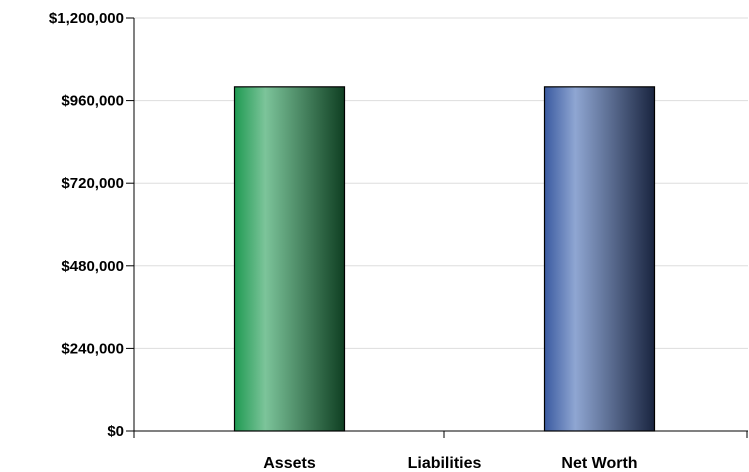 This screenshot has height=472, width=749. What do you see at coordinates (440, 451) in the screenshot?
I see `x-axis-ticks: Assets Liabilities Net Worth` at bounding box center [440, 451].